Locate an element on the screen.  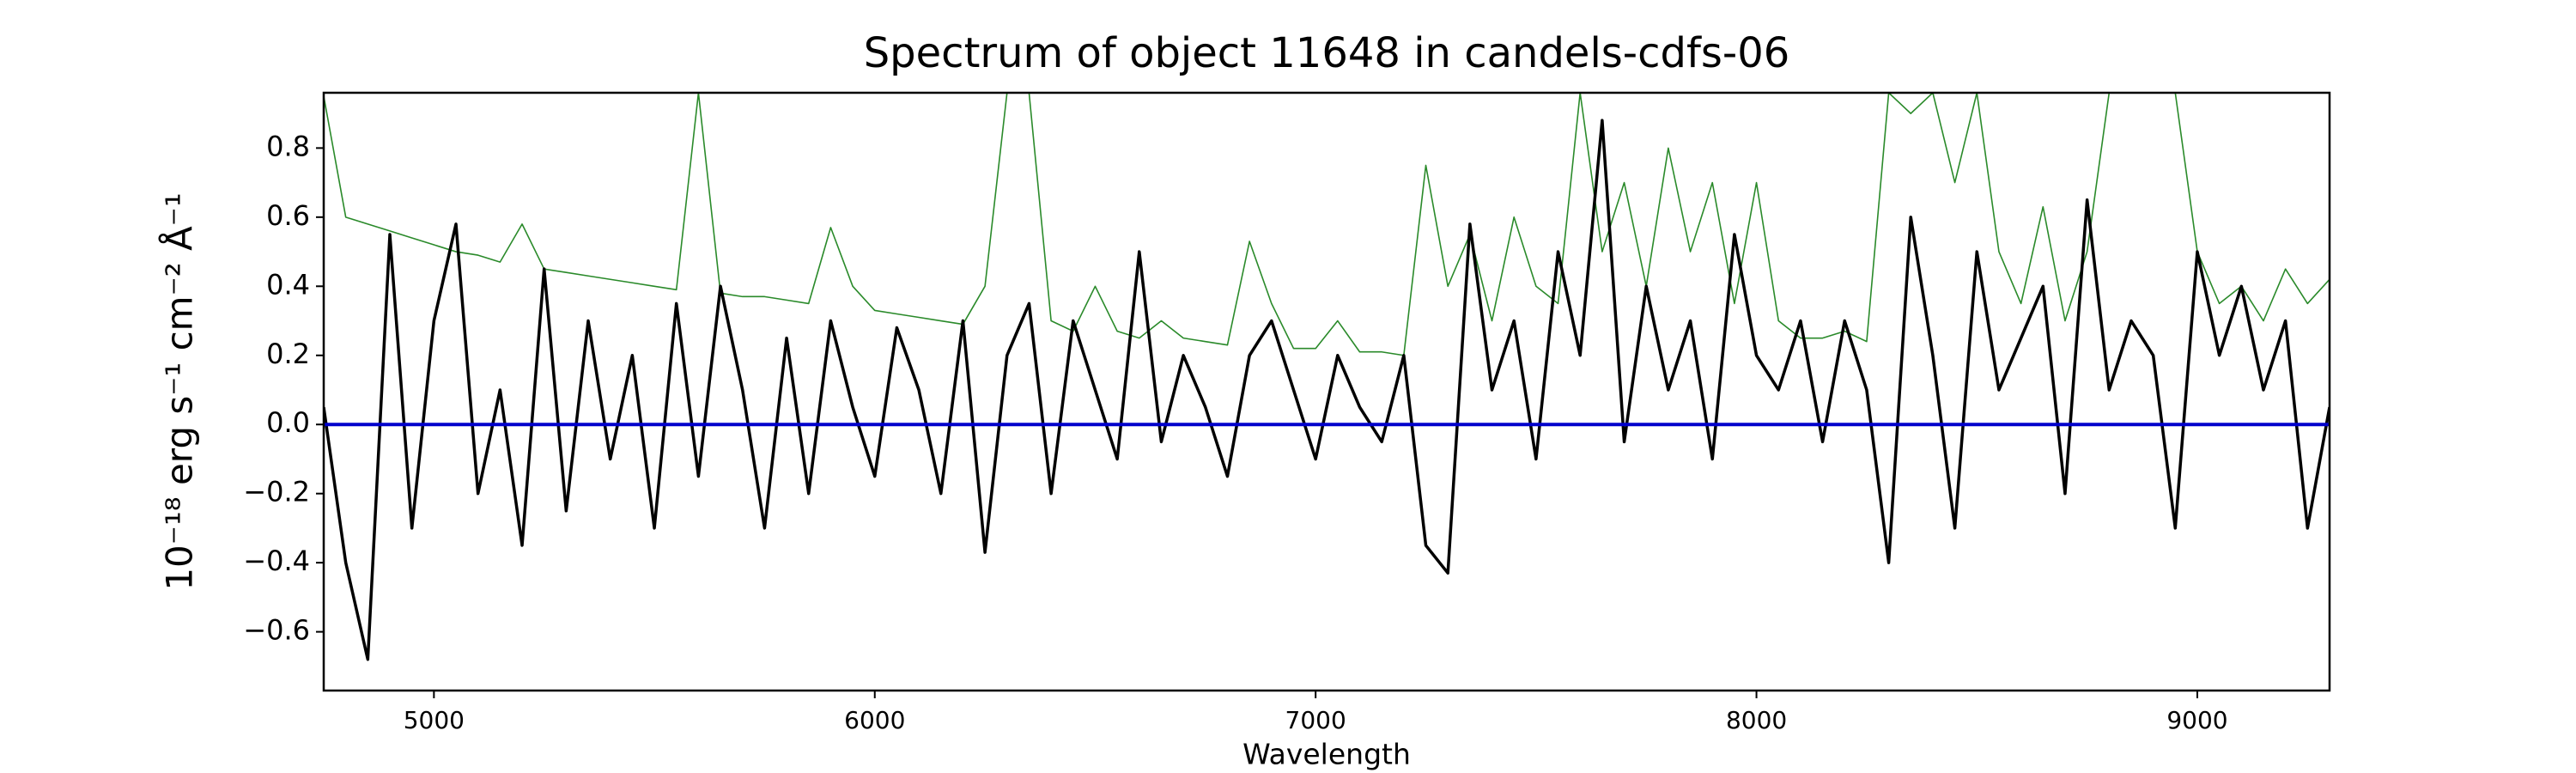
x-axis-label: Wavelength is located at coordinates (1327, 754).